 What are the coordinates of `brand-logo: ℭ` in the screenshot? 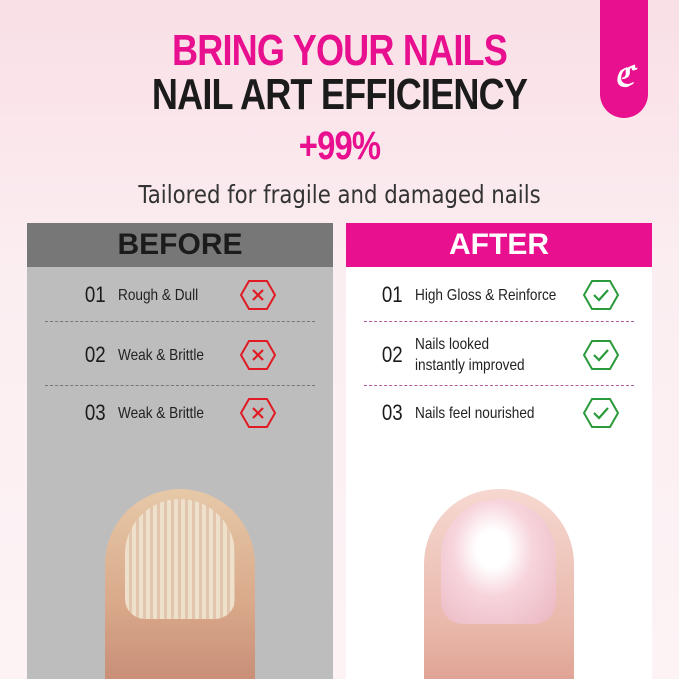 It's located at (624, 59).